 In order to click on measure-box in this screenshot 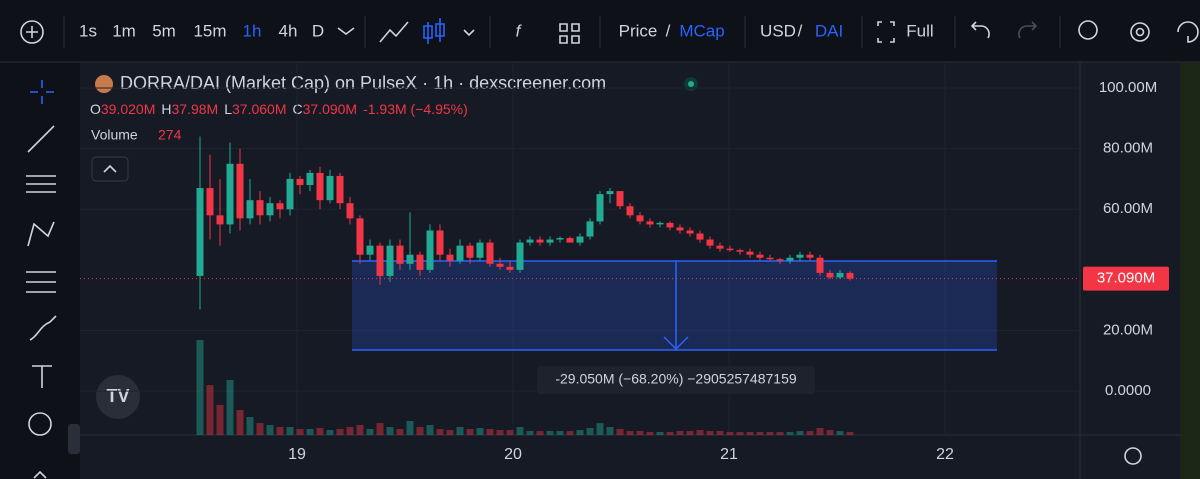, I will do `click(674, 305)`.